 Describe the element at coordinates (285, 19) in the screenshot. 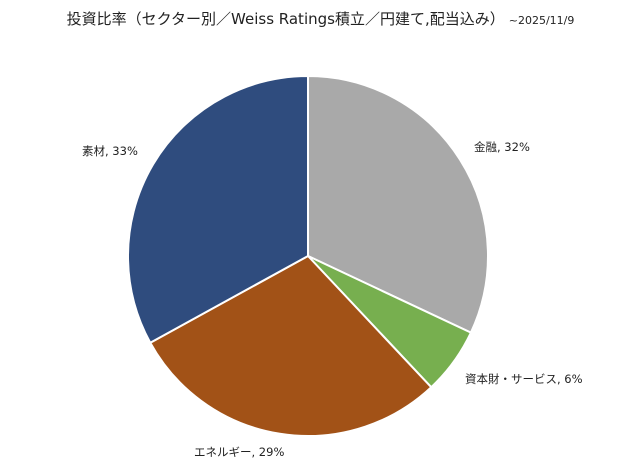

I see `chart-title-text: 投資比率（セクター別／Weiss Ratings積立／円建て,配当込み）` at that location.